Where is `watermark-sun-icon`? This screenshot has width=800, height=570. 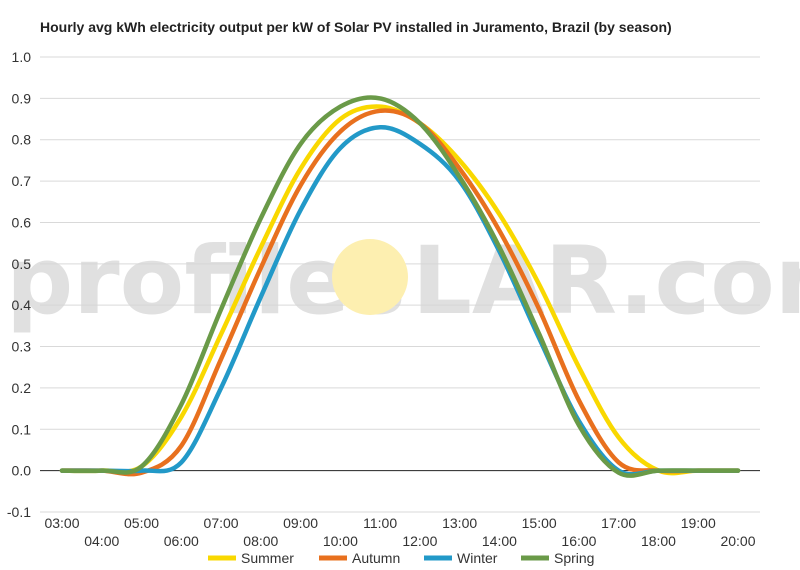
watermark-sun-icon is located at coordinates (370, 277).